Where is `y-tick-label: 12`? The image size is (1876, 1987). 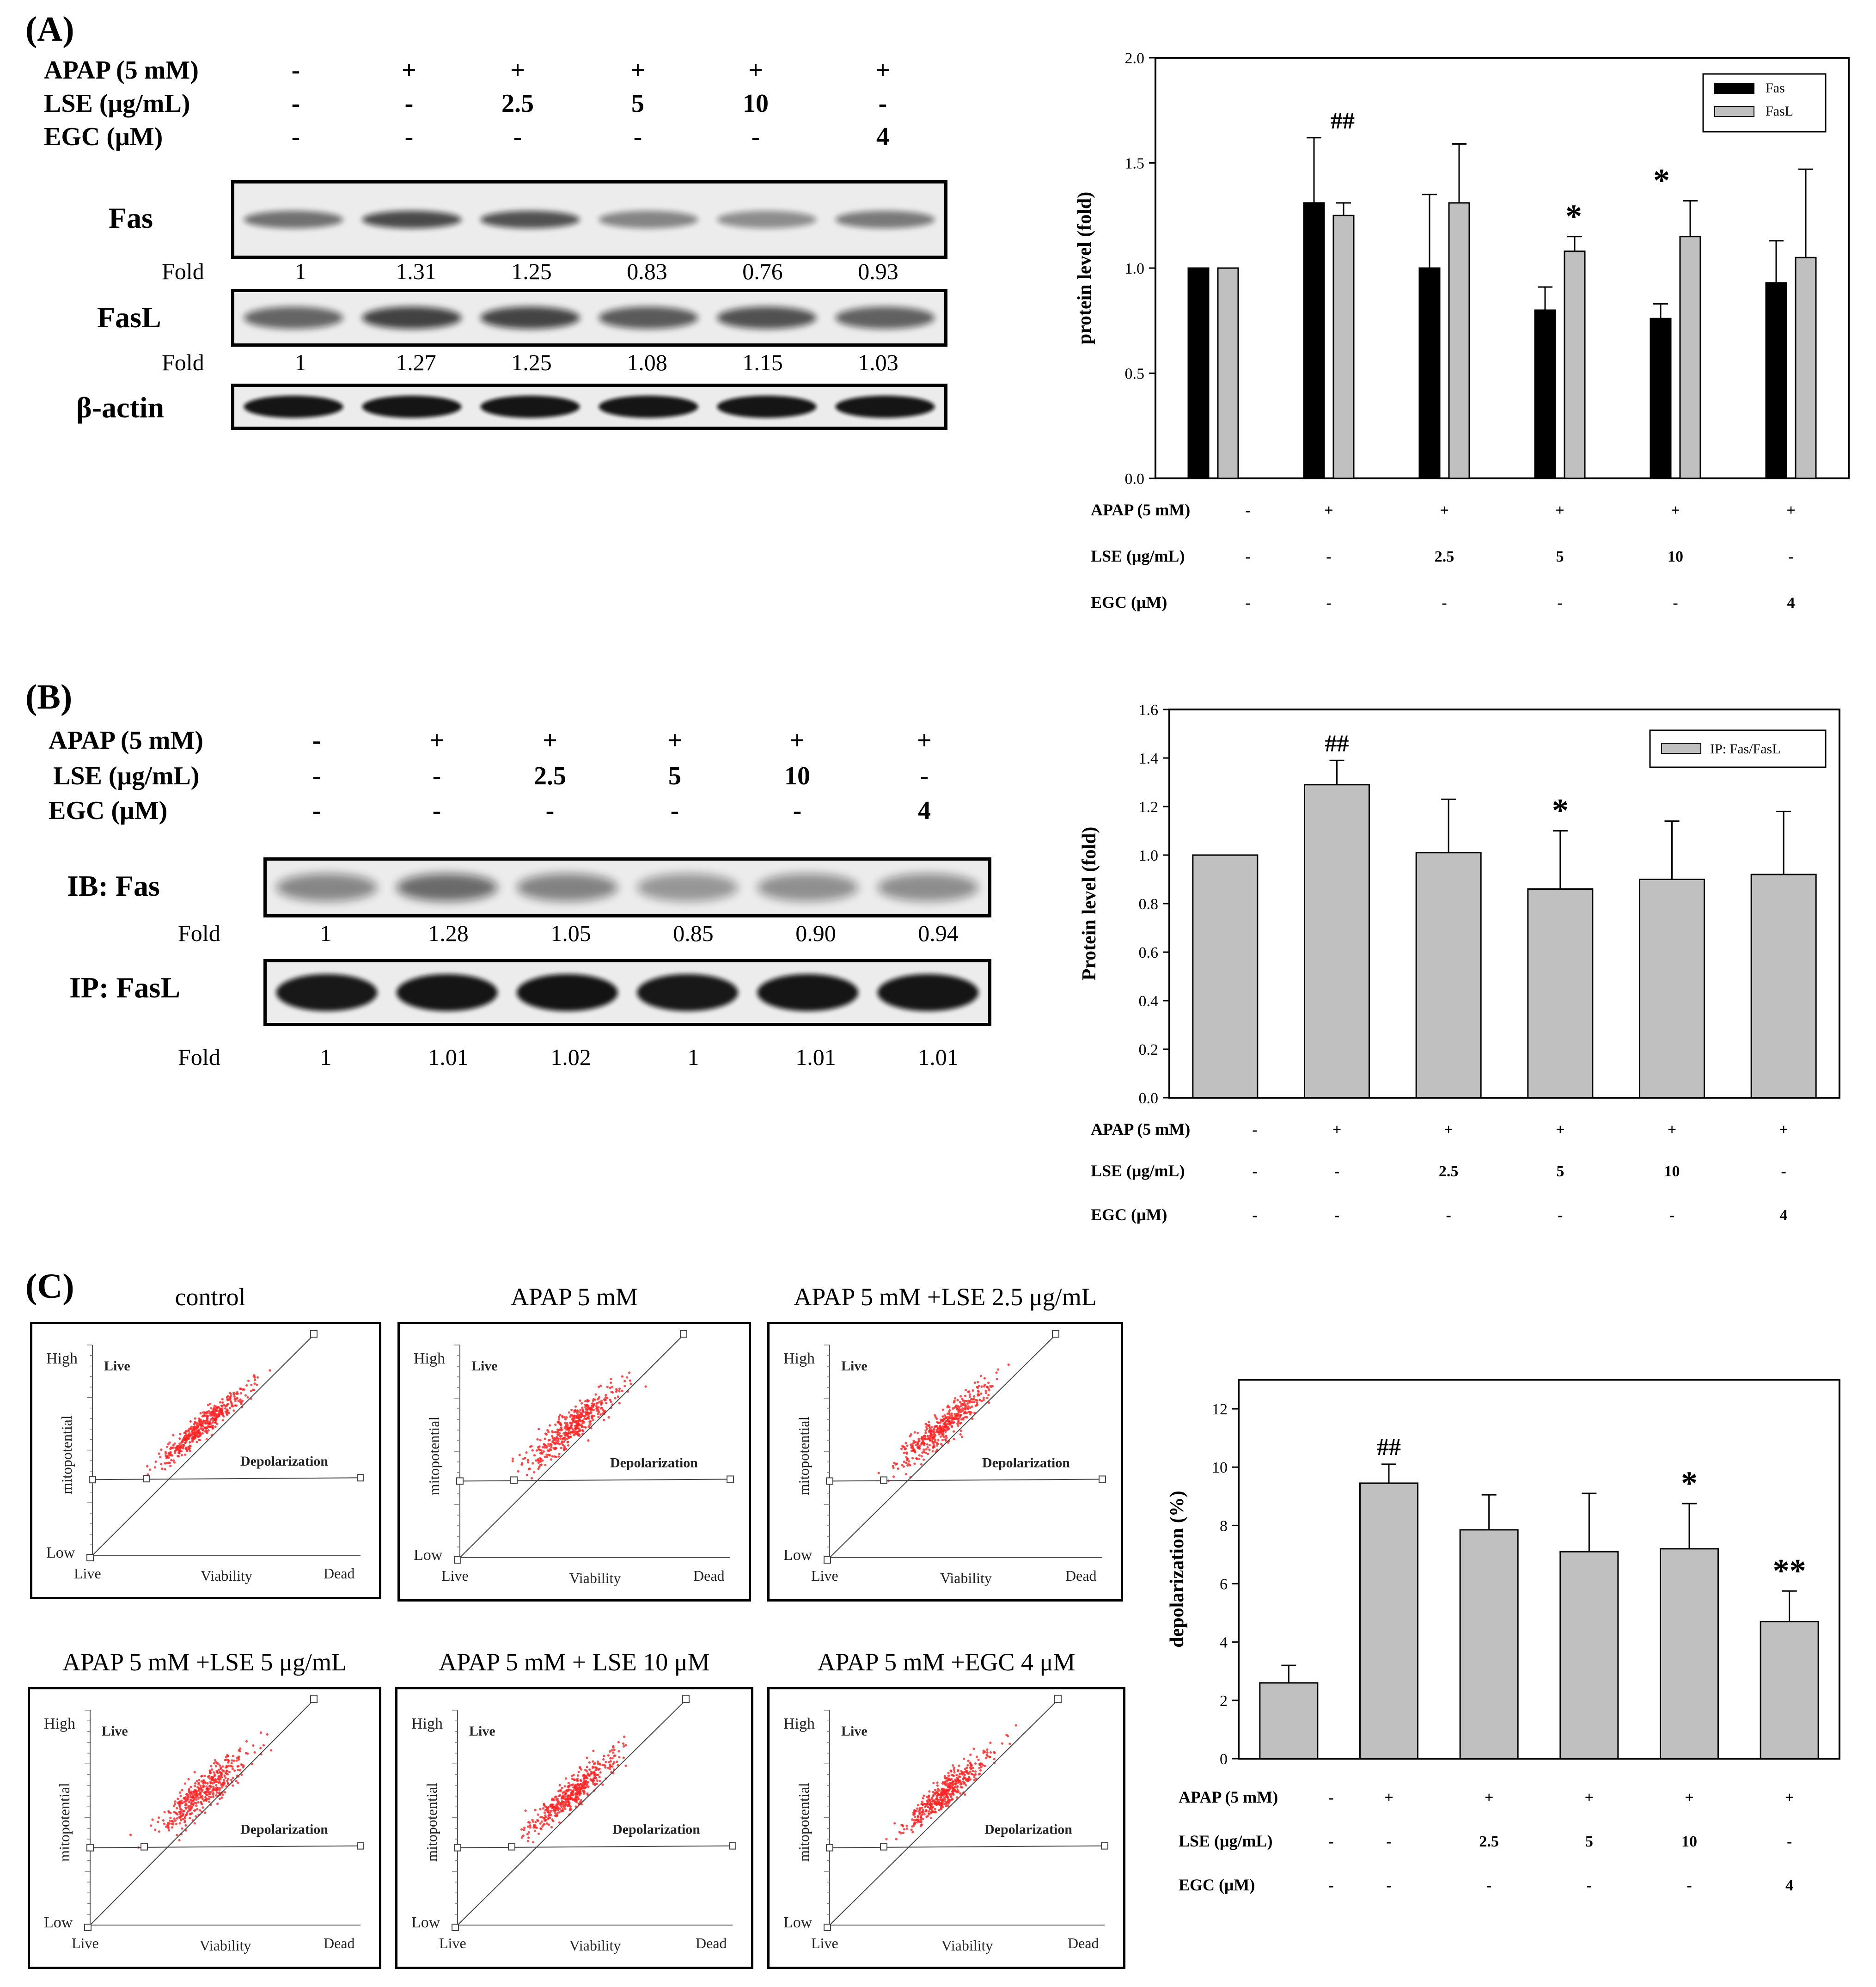
y-tick-label: 12 is located at coordinates (1220, 1409).